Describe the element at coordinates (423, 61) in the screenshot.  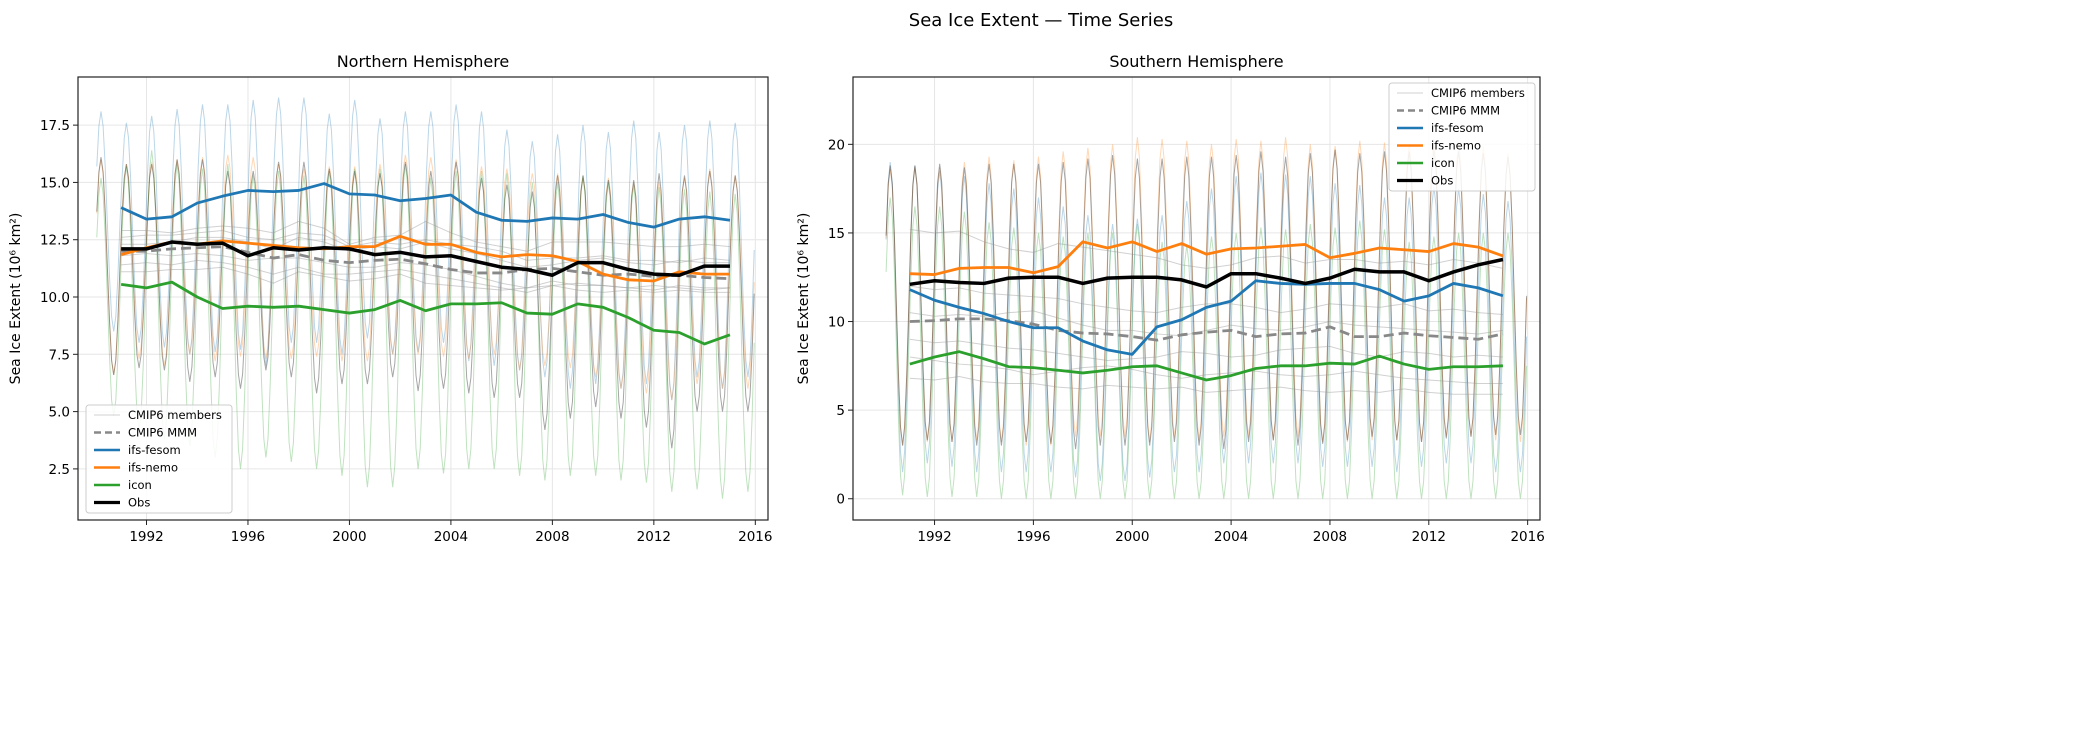
I see `panel-title: Northern Hemisphere` at that location.